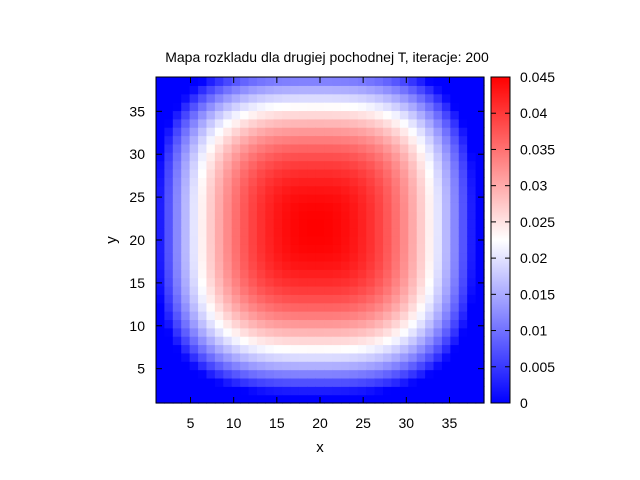 This screenshot has width=640, height=480. What do you see at coordinates (277, 423) in the screenshot?
I see `x-tick-label: 15` at bounding box center [277, 423].